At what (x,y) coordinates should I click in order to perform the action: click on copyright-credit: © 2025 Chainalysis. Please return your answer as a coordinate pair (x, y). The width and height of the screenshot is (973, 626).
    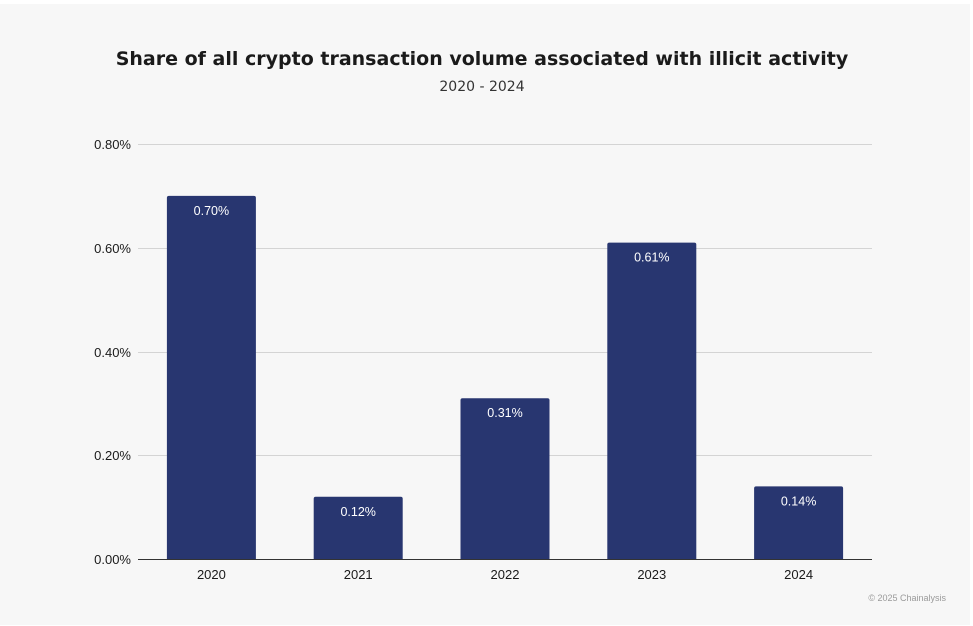
    Looking at the image, I should click on (907, 598).